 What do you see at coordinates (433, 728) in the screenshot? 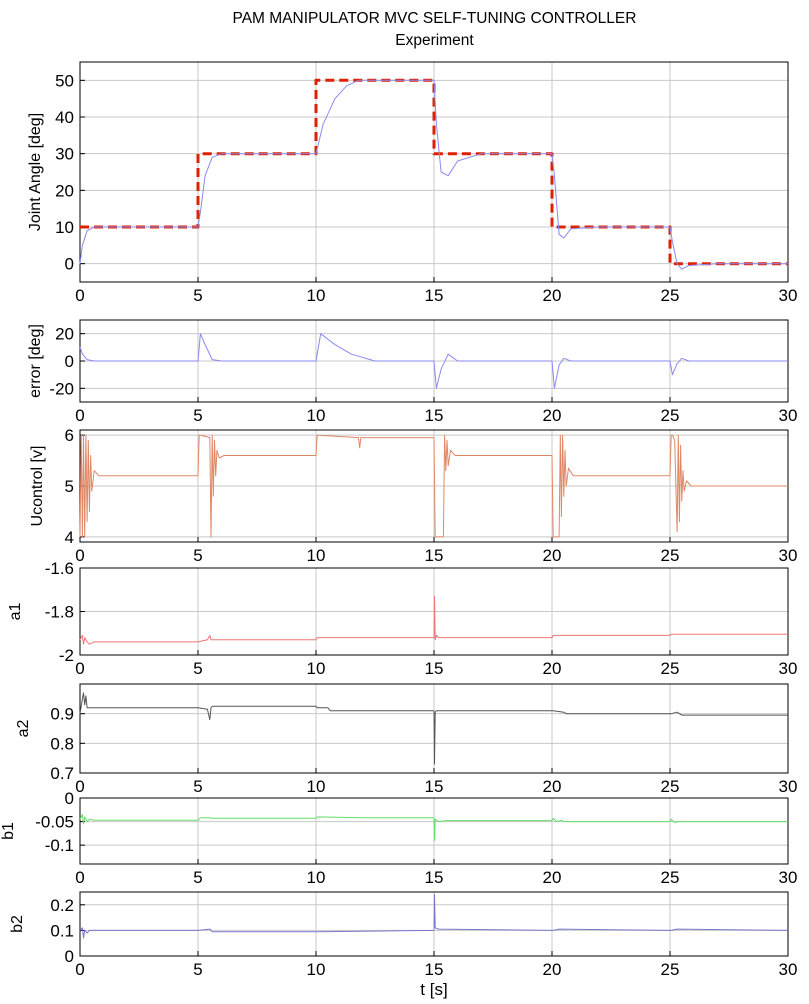
I see `series-line-a2-a2` at bounding box center [433, 728].